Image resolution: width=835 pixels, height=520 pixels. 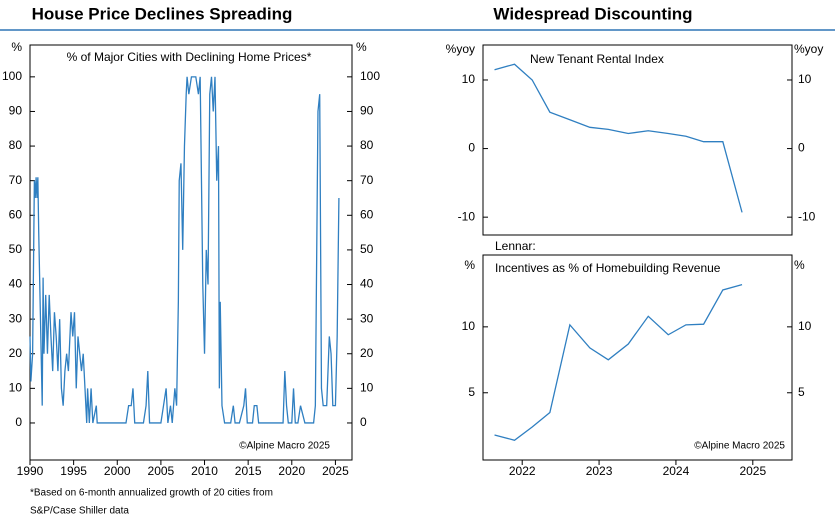 What do you see at coordinates (79, 511) in the screenshot?
I see `footnote: S&P/Case Shiller data` at bounding box center [79, 511].